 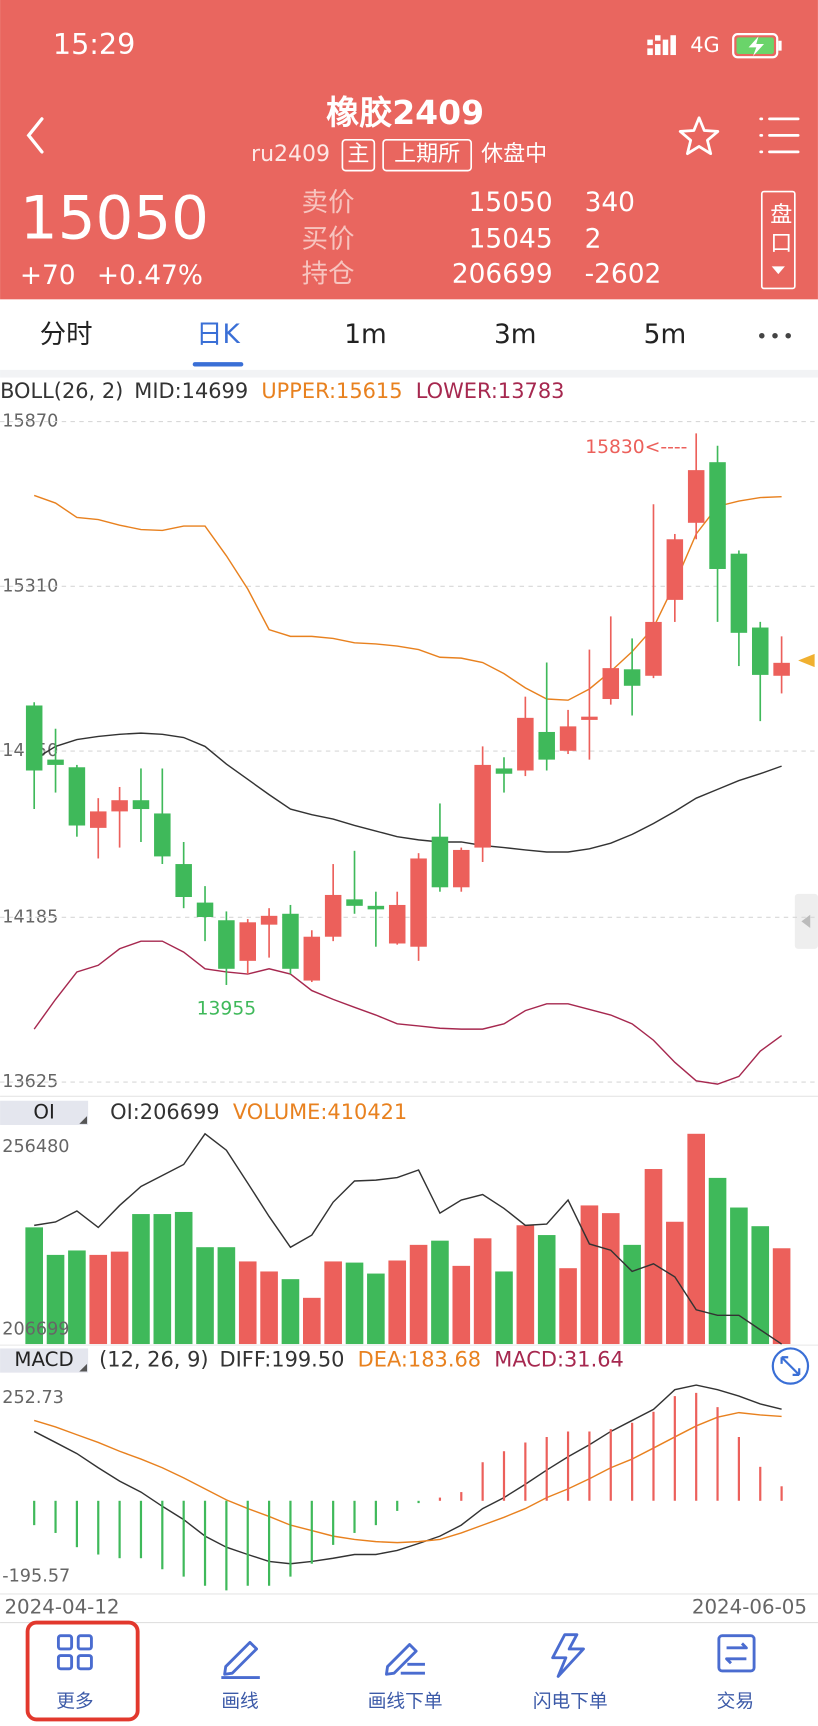 I want to click on y-tick-label: 206699, so click(x=35, y=1330).